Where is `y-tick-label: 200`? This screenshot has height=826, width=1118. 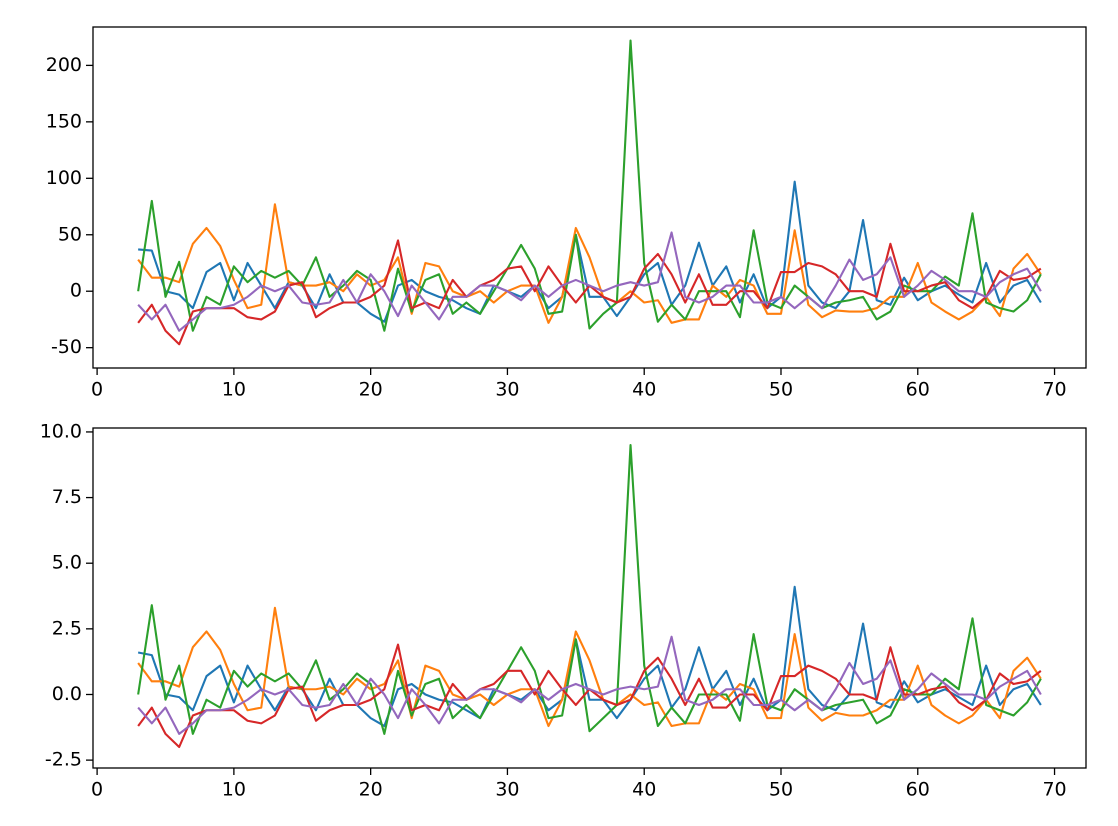 y-tick-label: 200 is located at coordinates (64, 65).